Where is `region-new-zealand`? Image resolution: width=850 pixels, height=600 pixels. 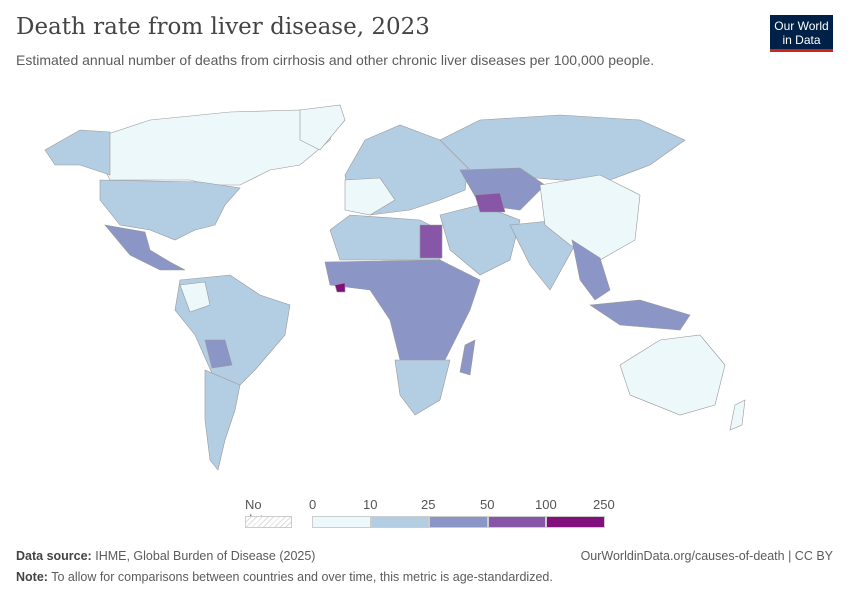
region-new-zealand is located at coordinates (737, 415).